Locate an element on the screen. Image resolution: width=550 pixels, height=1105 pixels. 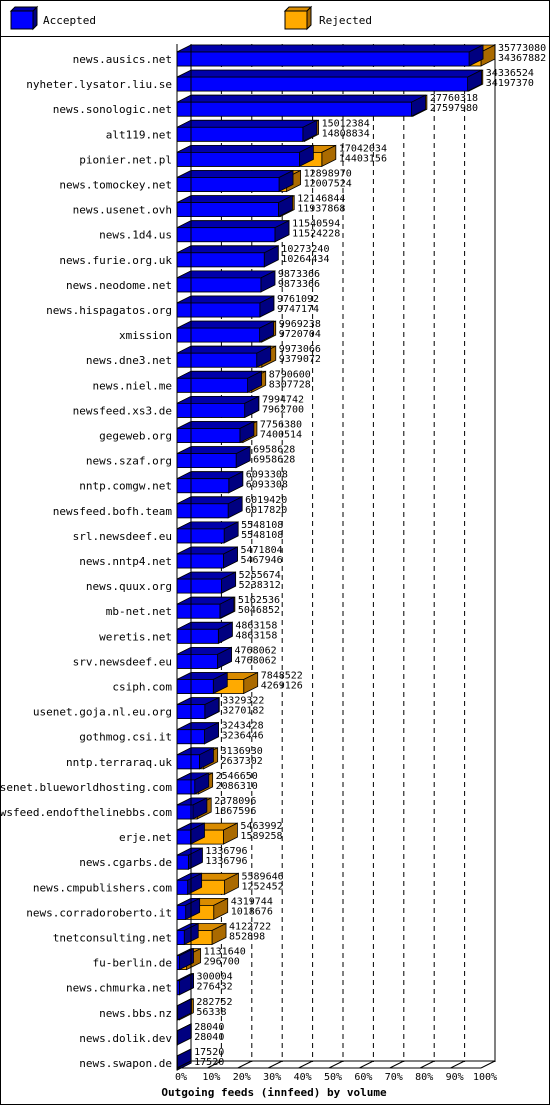
category-label: usenet.blueworldhosting.com is located at coordinates (86, 787).